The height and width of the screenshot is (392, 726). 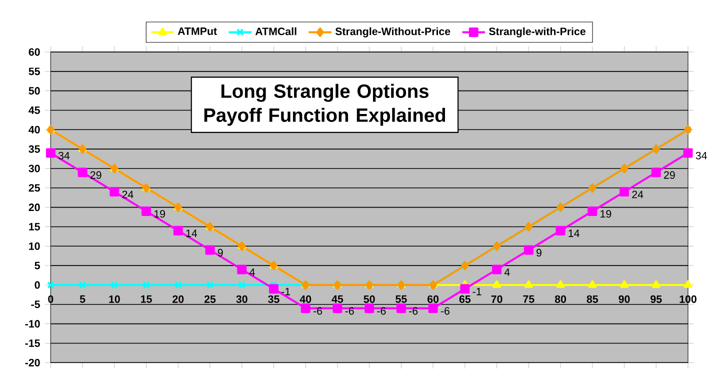 I want to click on legend-label: ATMPut, so click(x=197, y=31).